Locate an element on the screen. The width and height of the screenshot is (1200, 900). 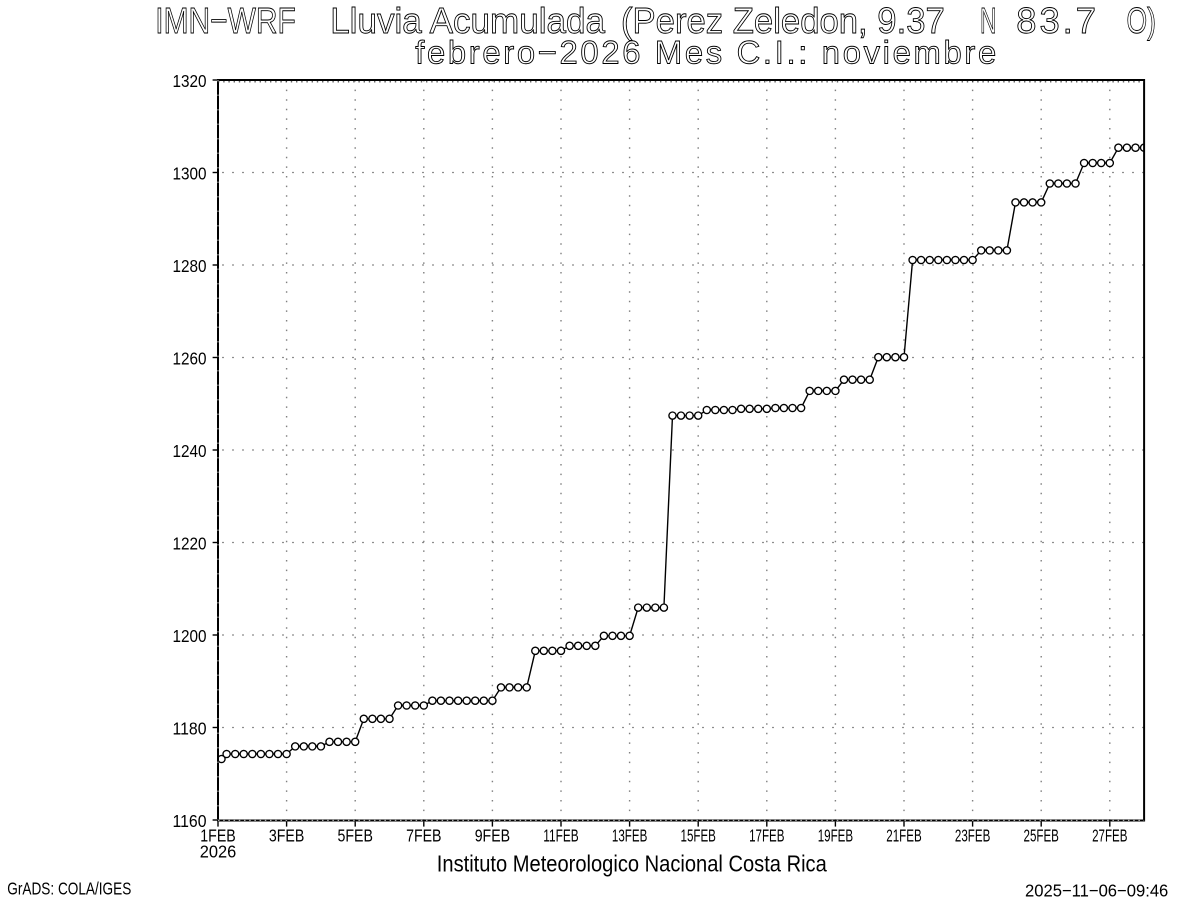
svg-text: 2026 is located at coordinates (218, 851).